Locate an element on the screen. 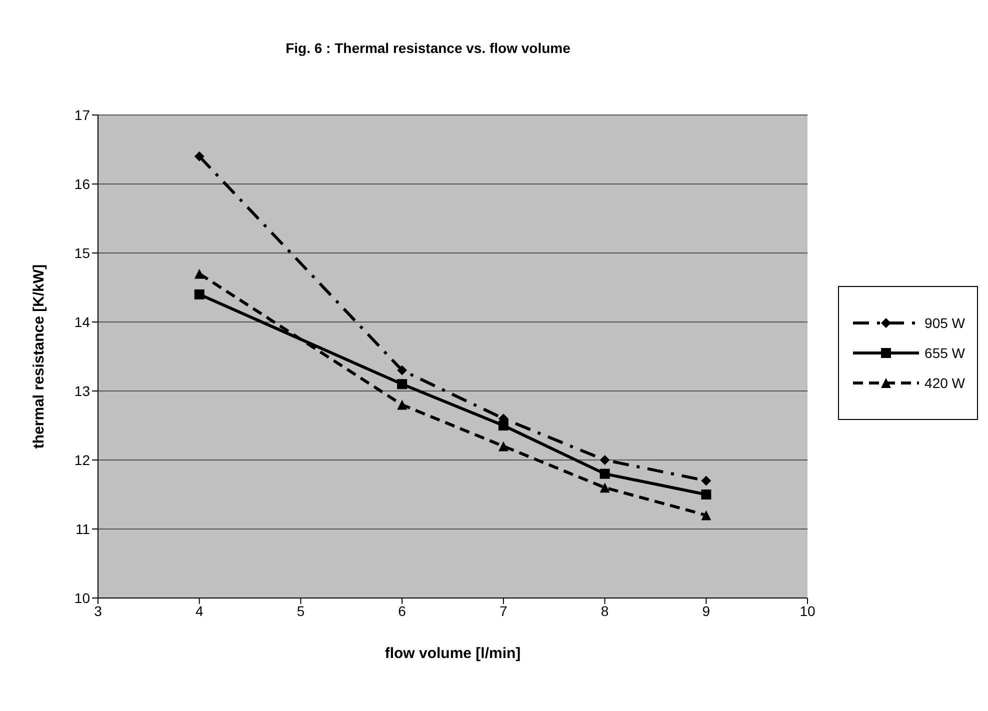 The image size is (988, 711). y-tick-label: 14 is located at coordinates (82, 322).